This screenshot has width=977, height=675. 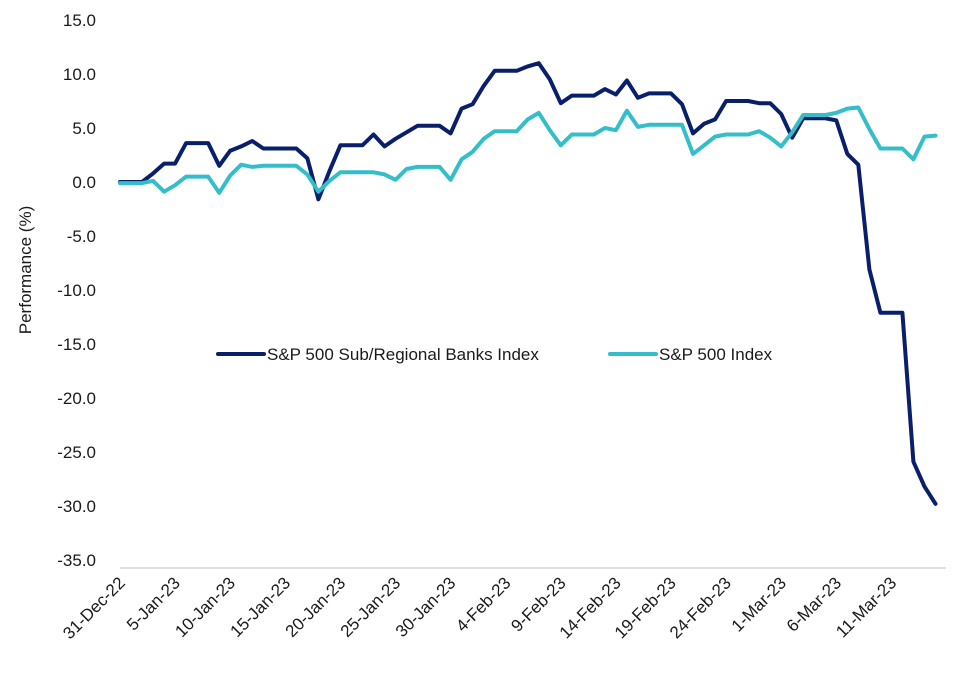 I want to click on y-tick-label: -10.0, so click(x=76, y=290).